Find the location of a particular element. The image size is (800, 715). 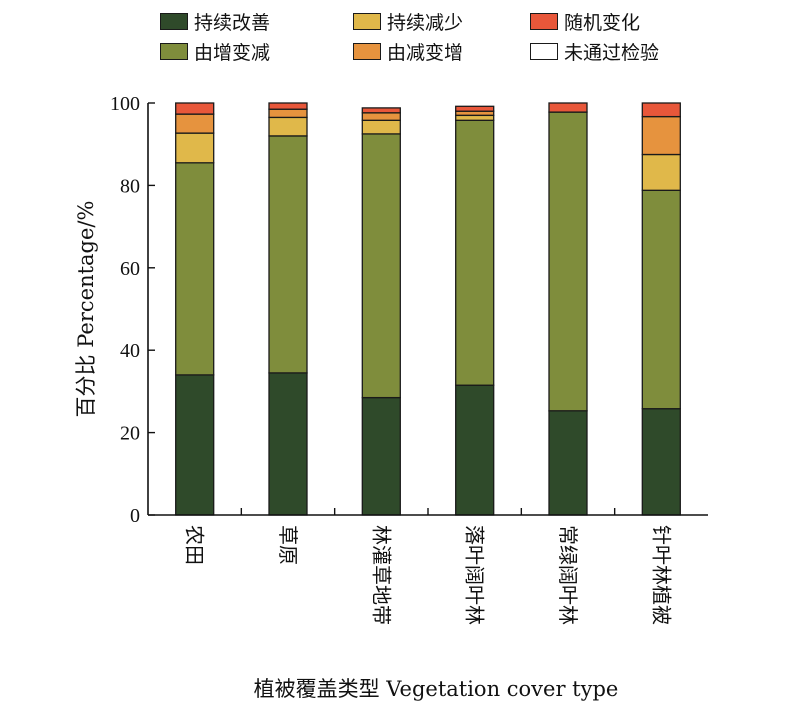

legend-label: 持续改善 is located at coordinates (232, 23).